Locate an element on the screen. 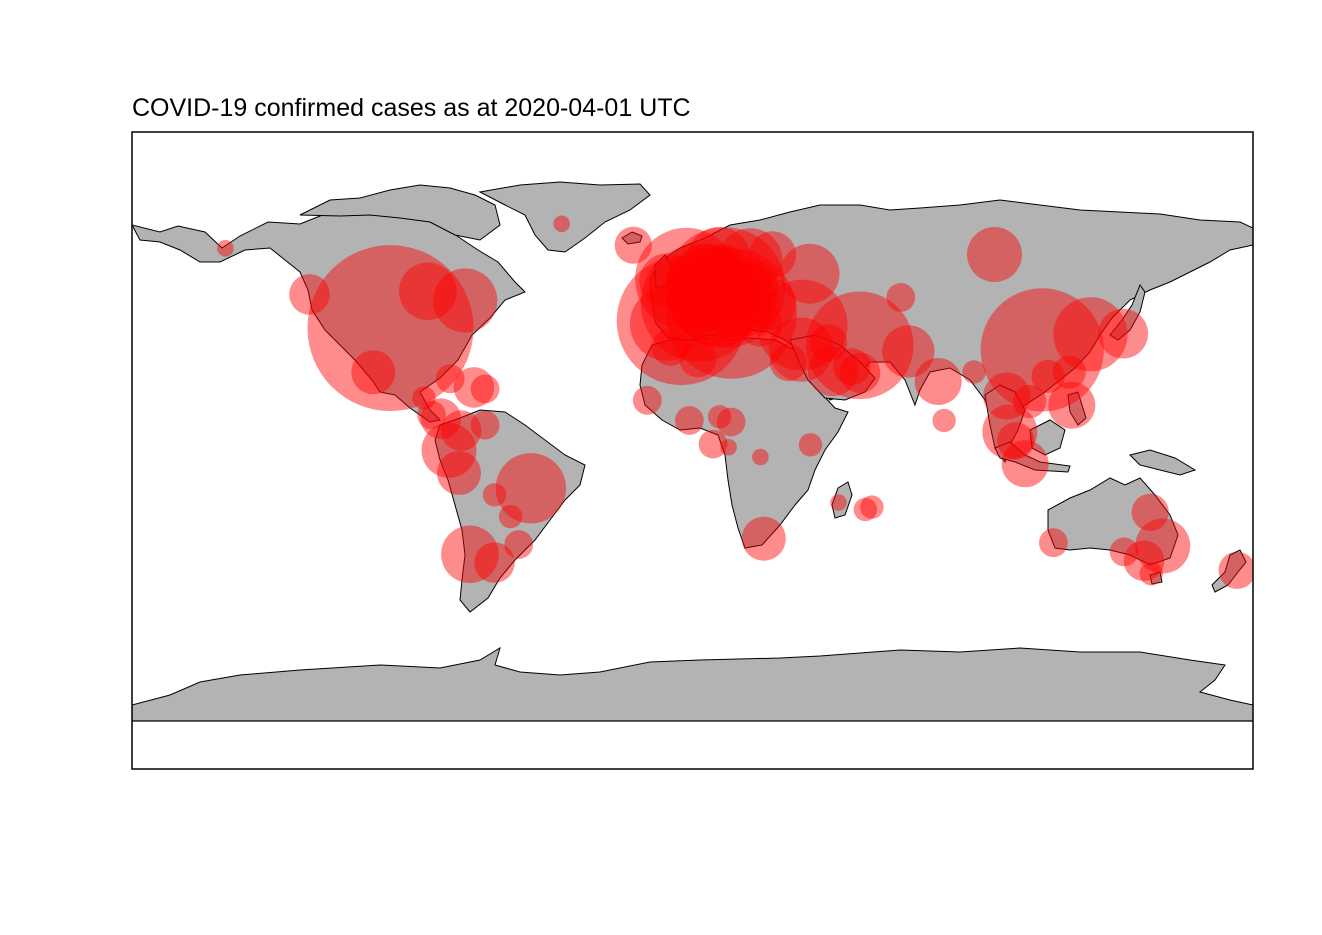 This screenshot has height=935, width=1322. land-arabia is located at coordinates (832, 367).